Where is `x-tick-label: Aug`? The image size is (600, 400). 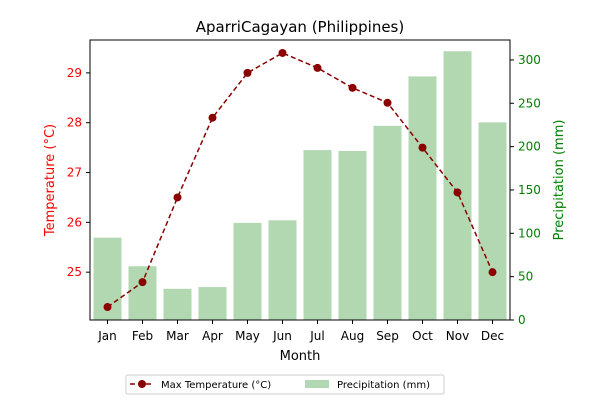
x-tick-label: Aug is located at coordinates (352, 336).